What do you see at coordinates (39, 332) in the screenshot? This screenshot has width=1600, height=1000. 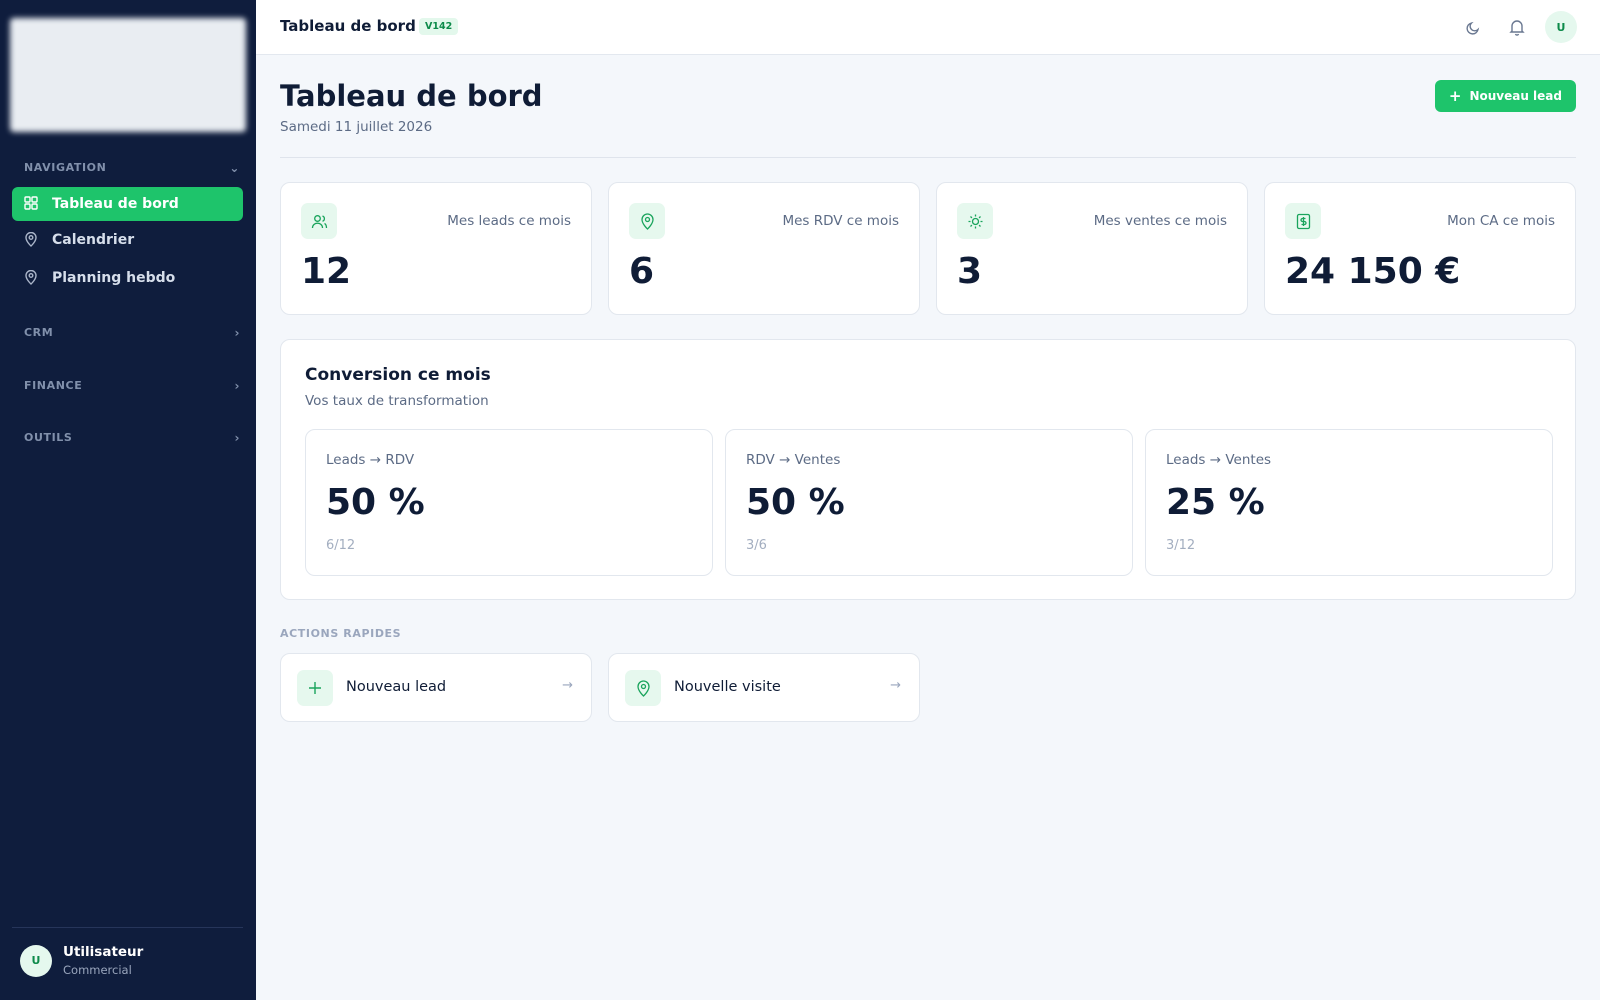 I see `section-title: CRM` at bounding box center [39, 332].